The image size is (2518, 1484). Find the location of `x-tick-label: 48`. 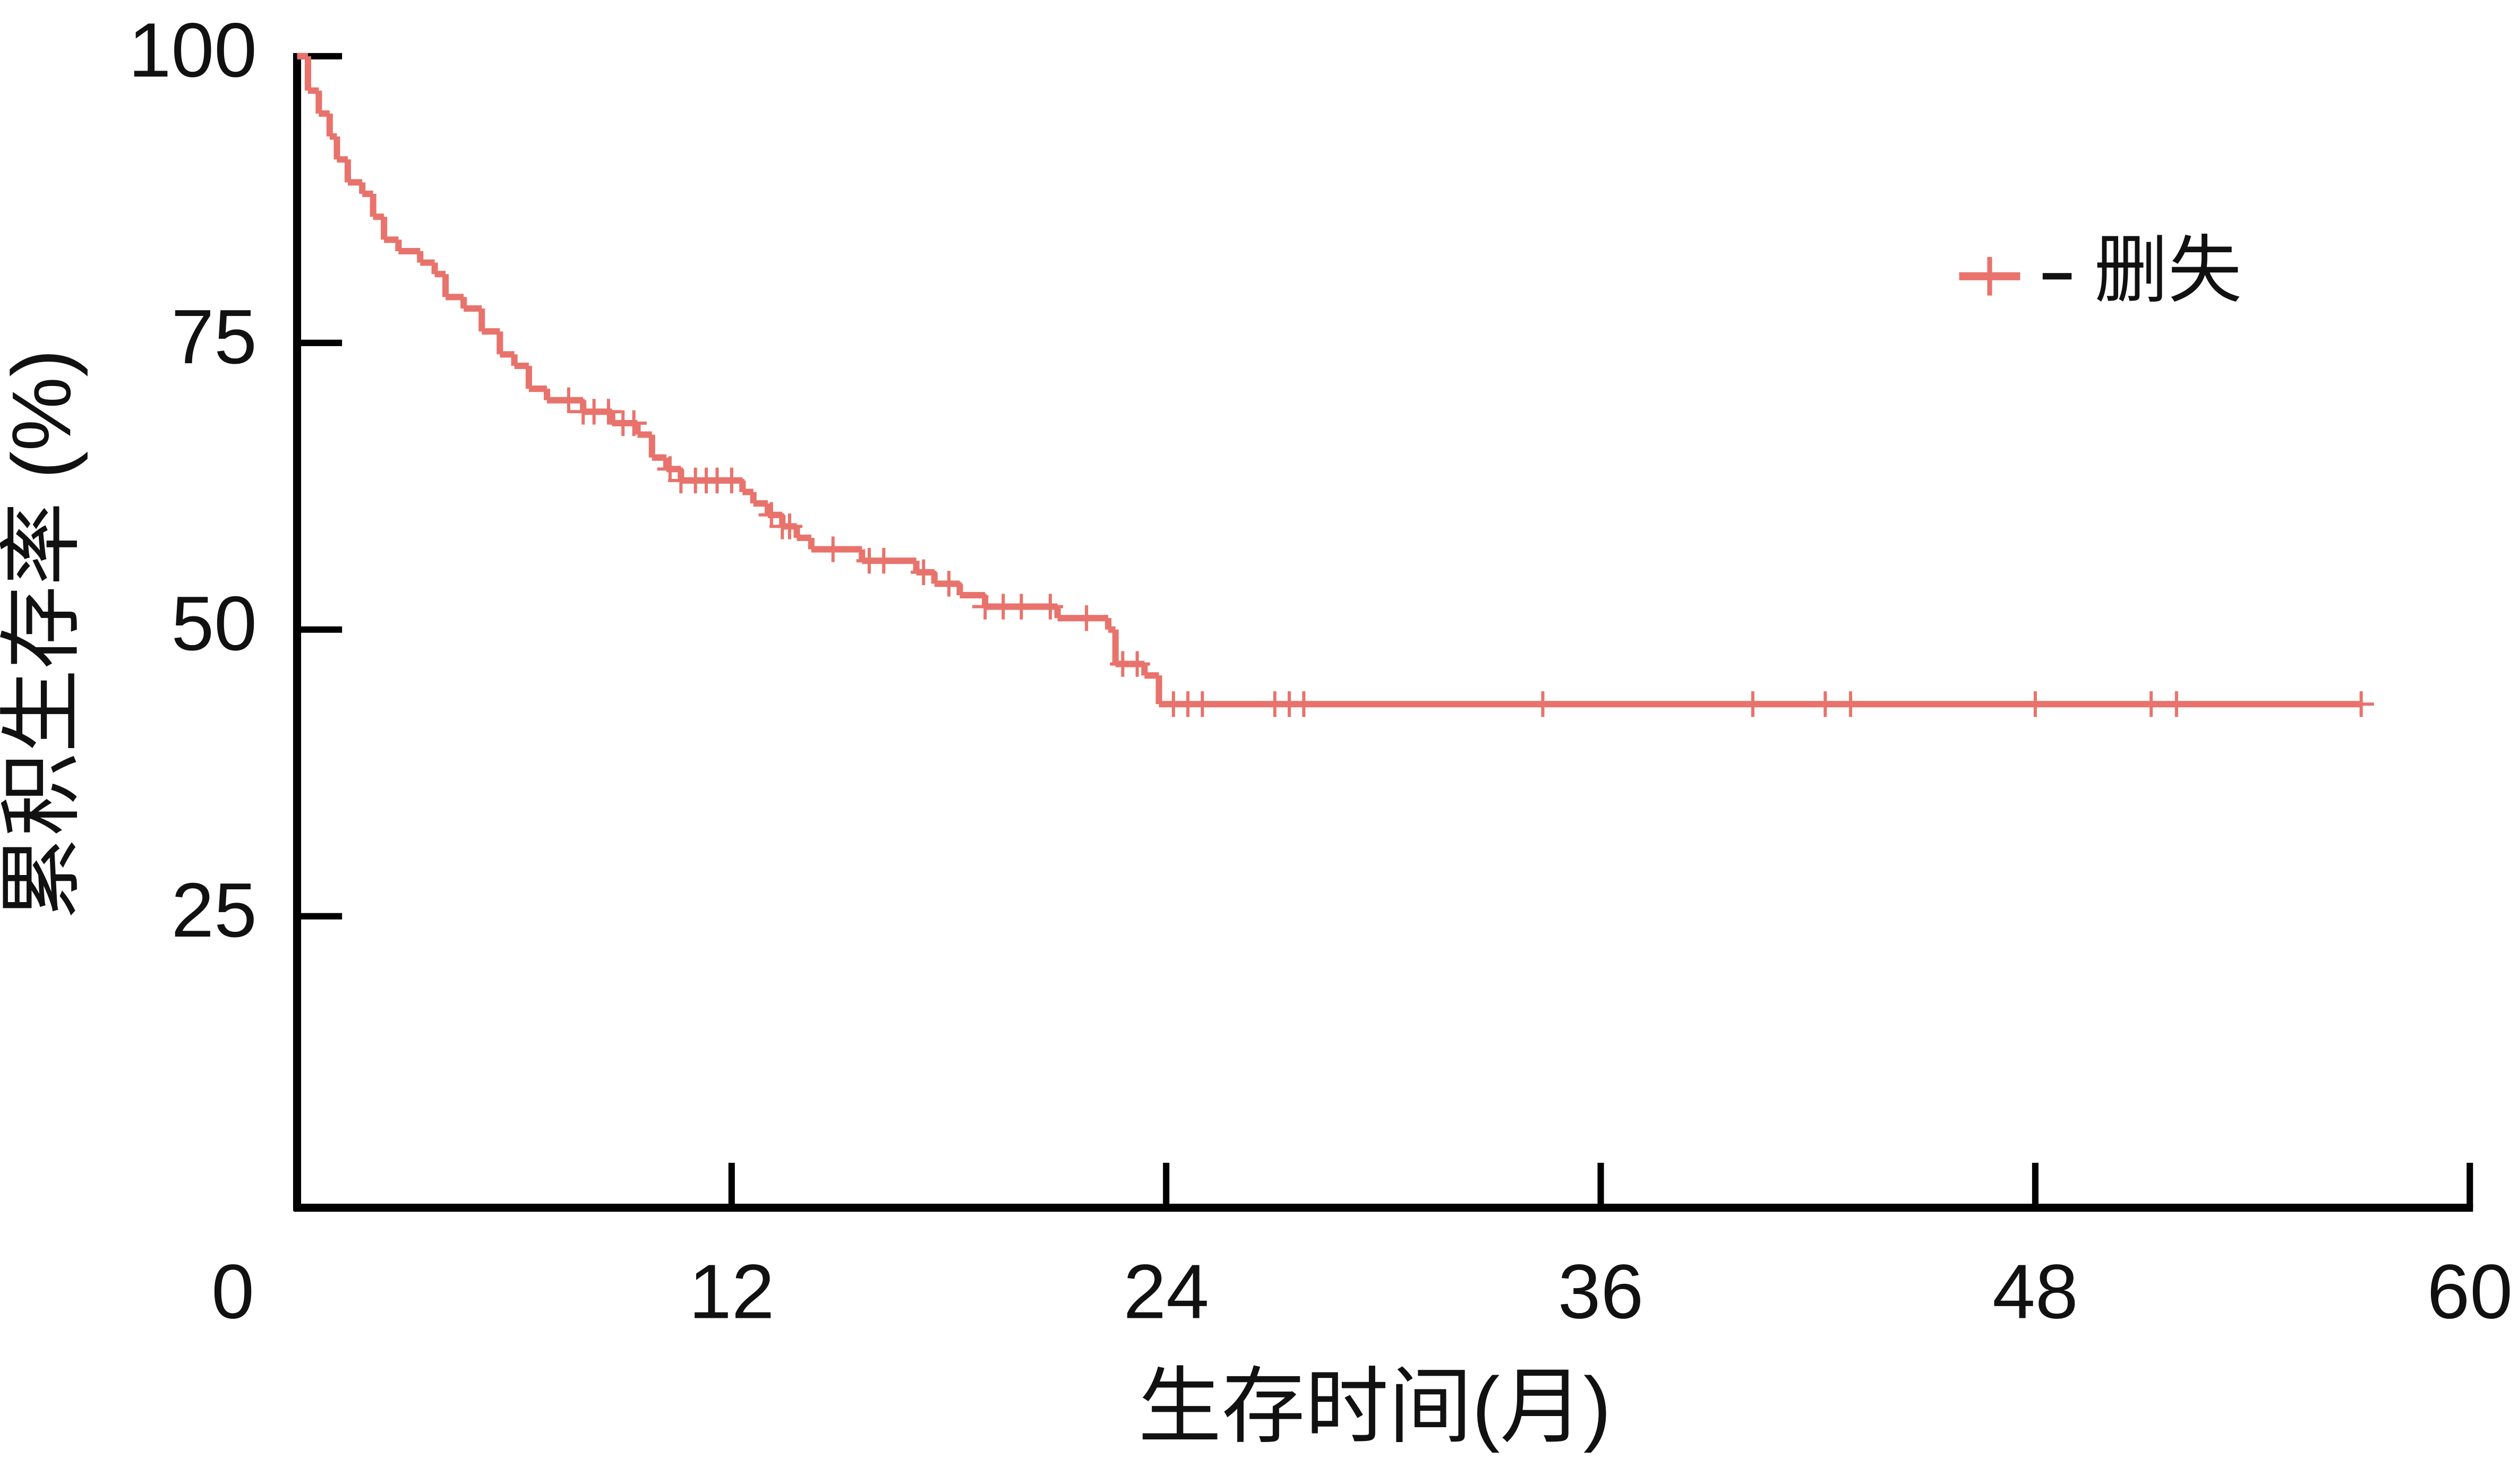

x-tick-label: 48 is located at coordinates (2035, 1291).